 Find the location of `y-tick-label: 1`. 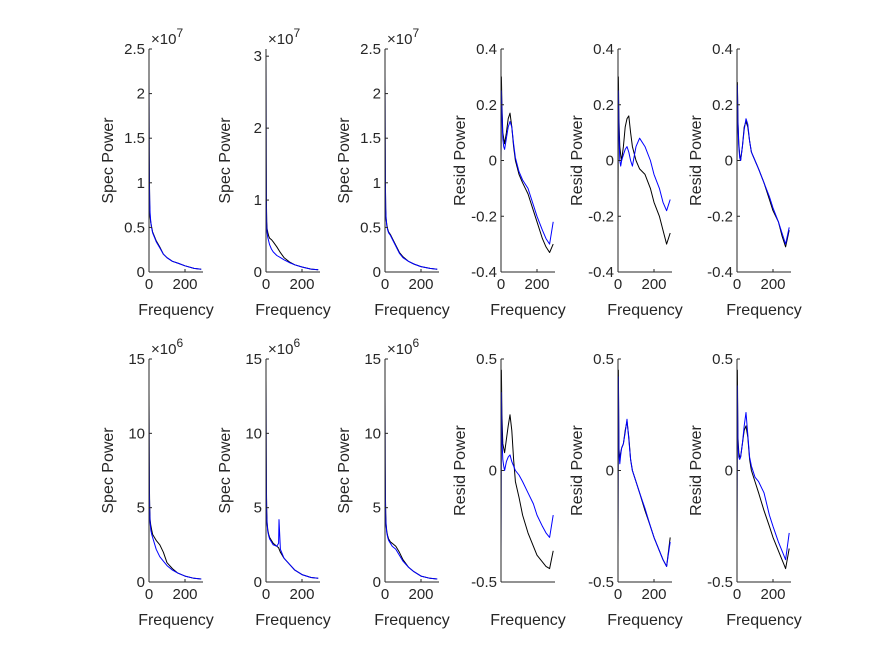

y-tick-label: 1 is located at coordinates (258, 200).